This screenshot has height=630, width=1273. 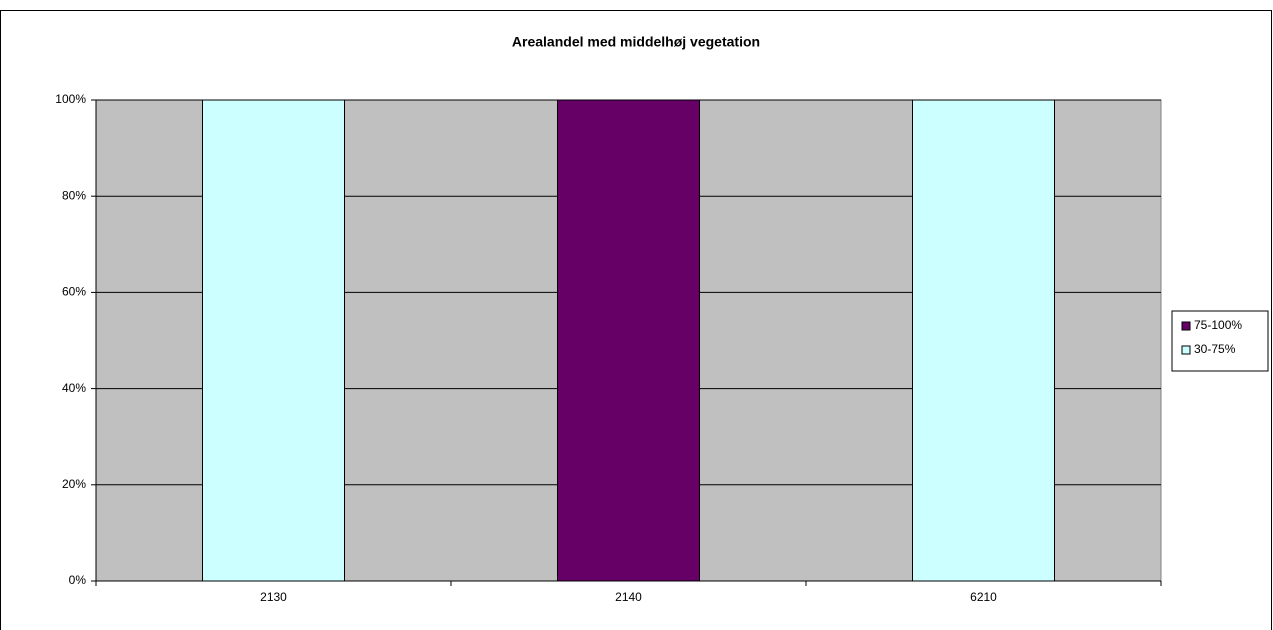 What do you see at coordinates (1220, 341) in the screenshot?
I see `legend-box` at bounding box center [1220, 341].